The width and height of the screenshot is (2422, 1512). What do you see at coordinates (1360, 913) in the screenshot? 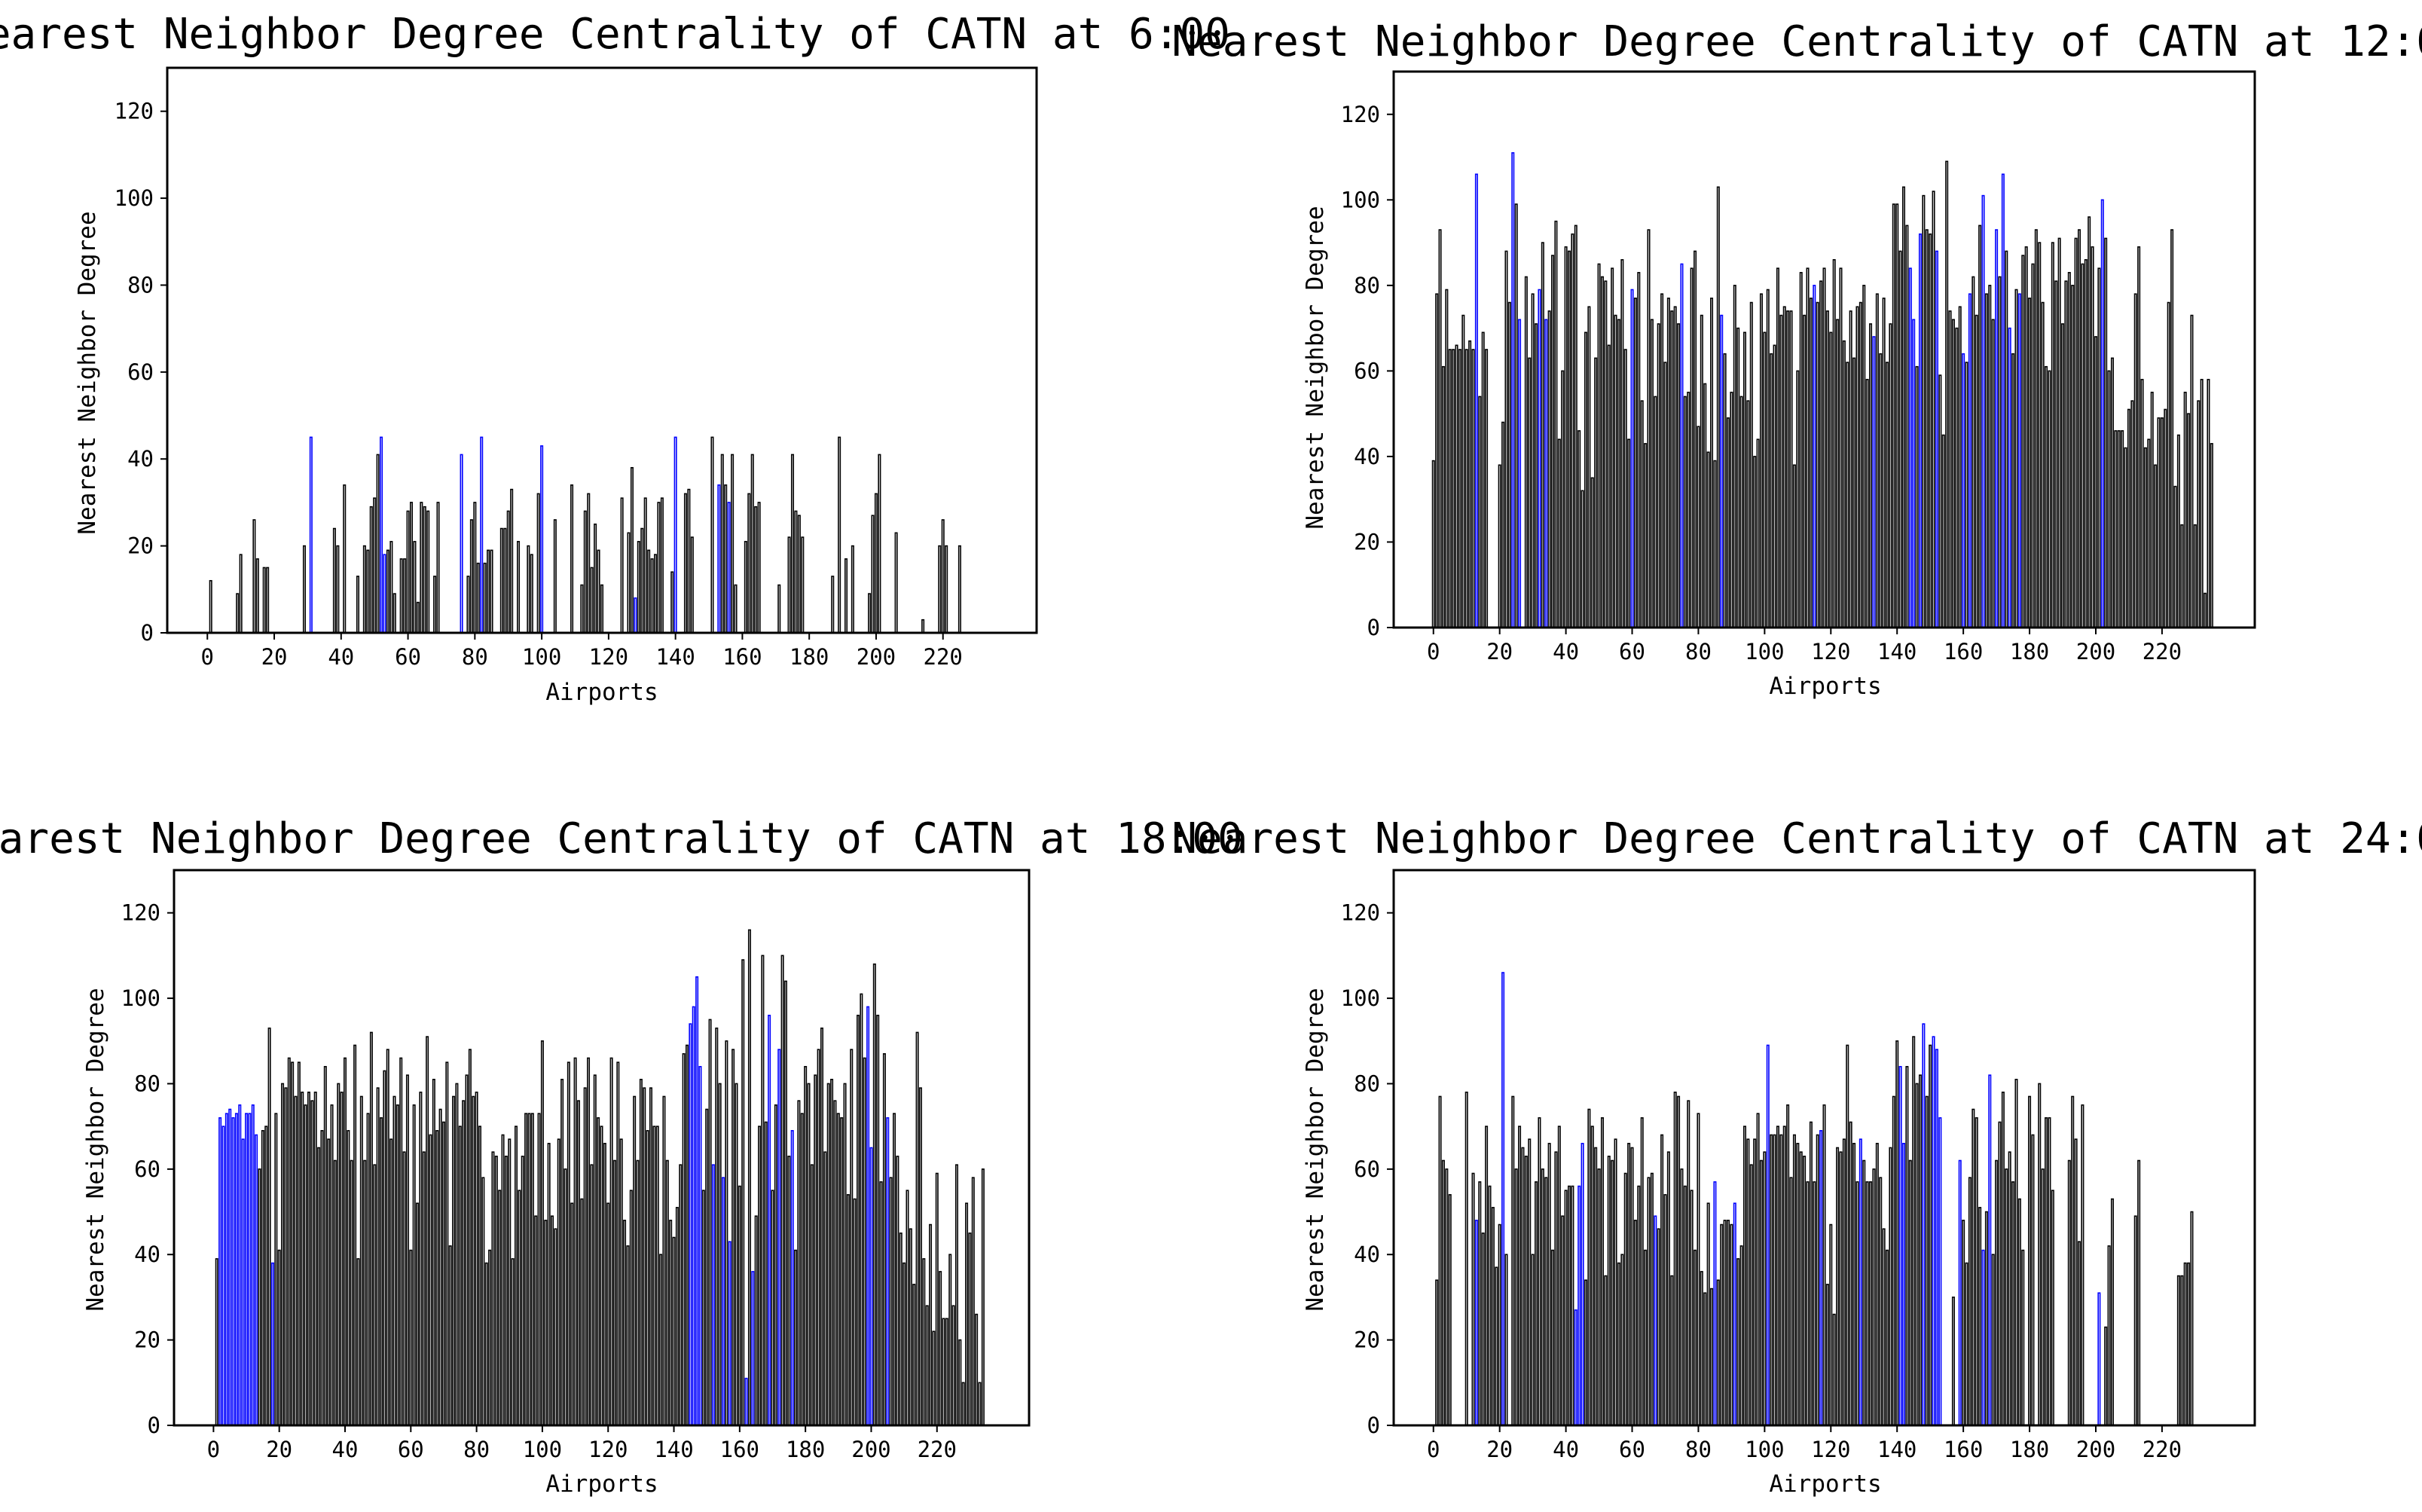
I see `y-tick-label: 120` at bounding box center [1360, 913].